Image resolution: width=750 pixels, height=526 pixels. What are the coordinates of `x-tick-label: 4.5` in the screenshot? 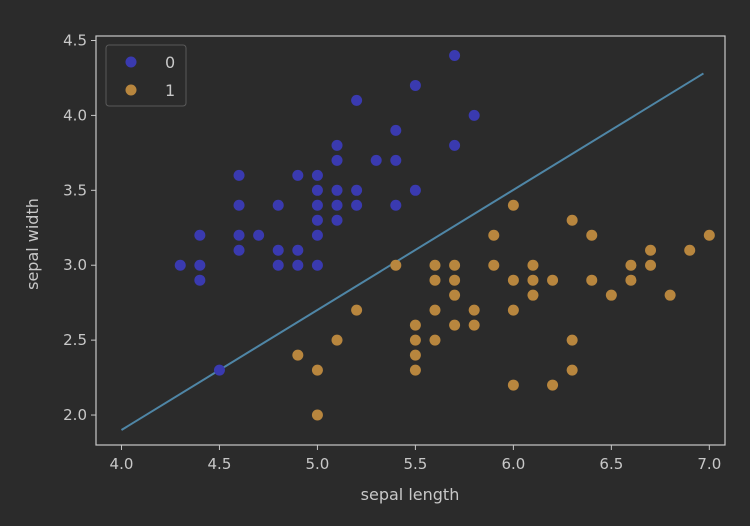 It's located at (220, 464).